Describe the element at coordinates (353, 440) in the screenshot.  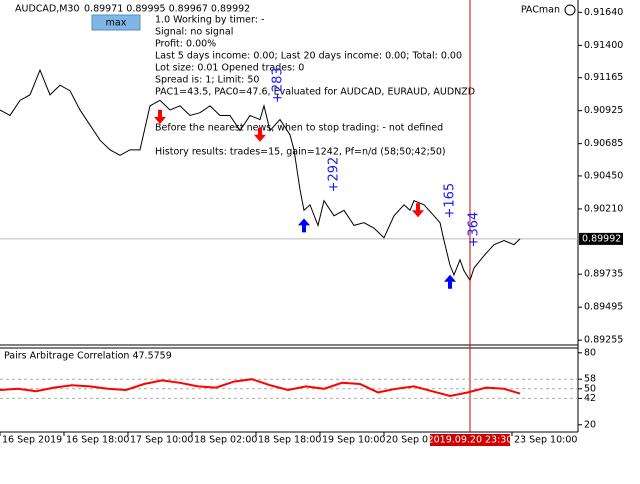
I see `x-tick-label: 19 Sep 10:00` at that location.